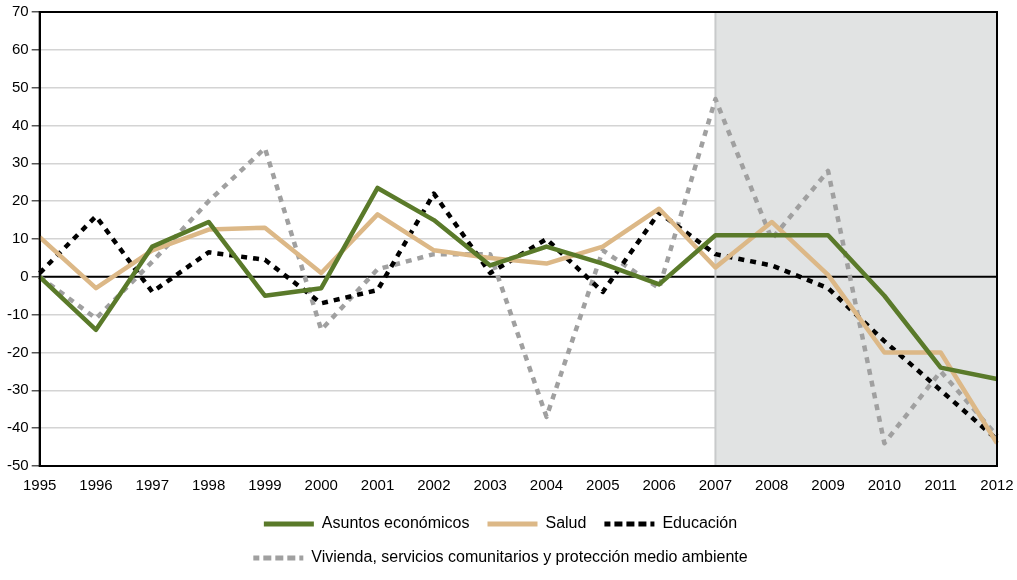 This screenshot has width=1017, height=580. What do you see at coordinates (17, 389) in the screenshot?
I see `y-tick-label: -30` at bounding box center [17, 389].